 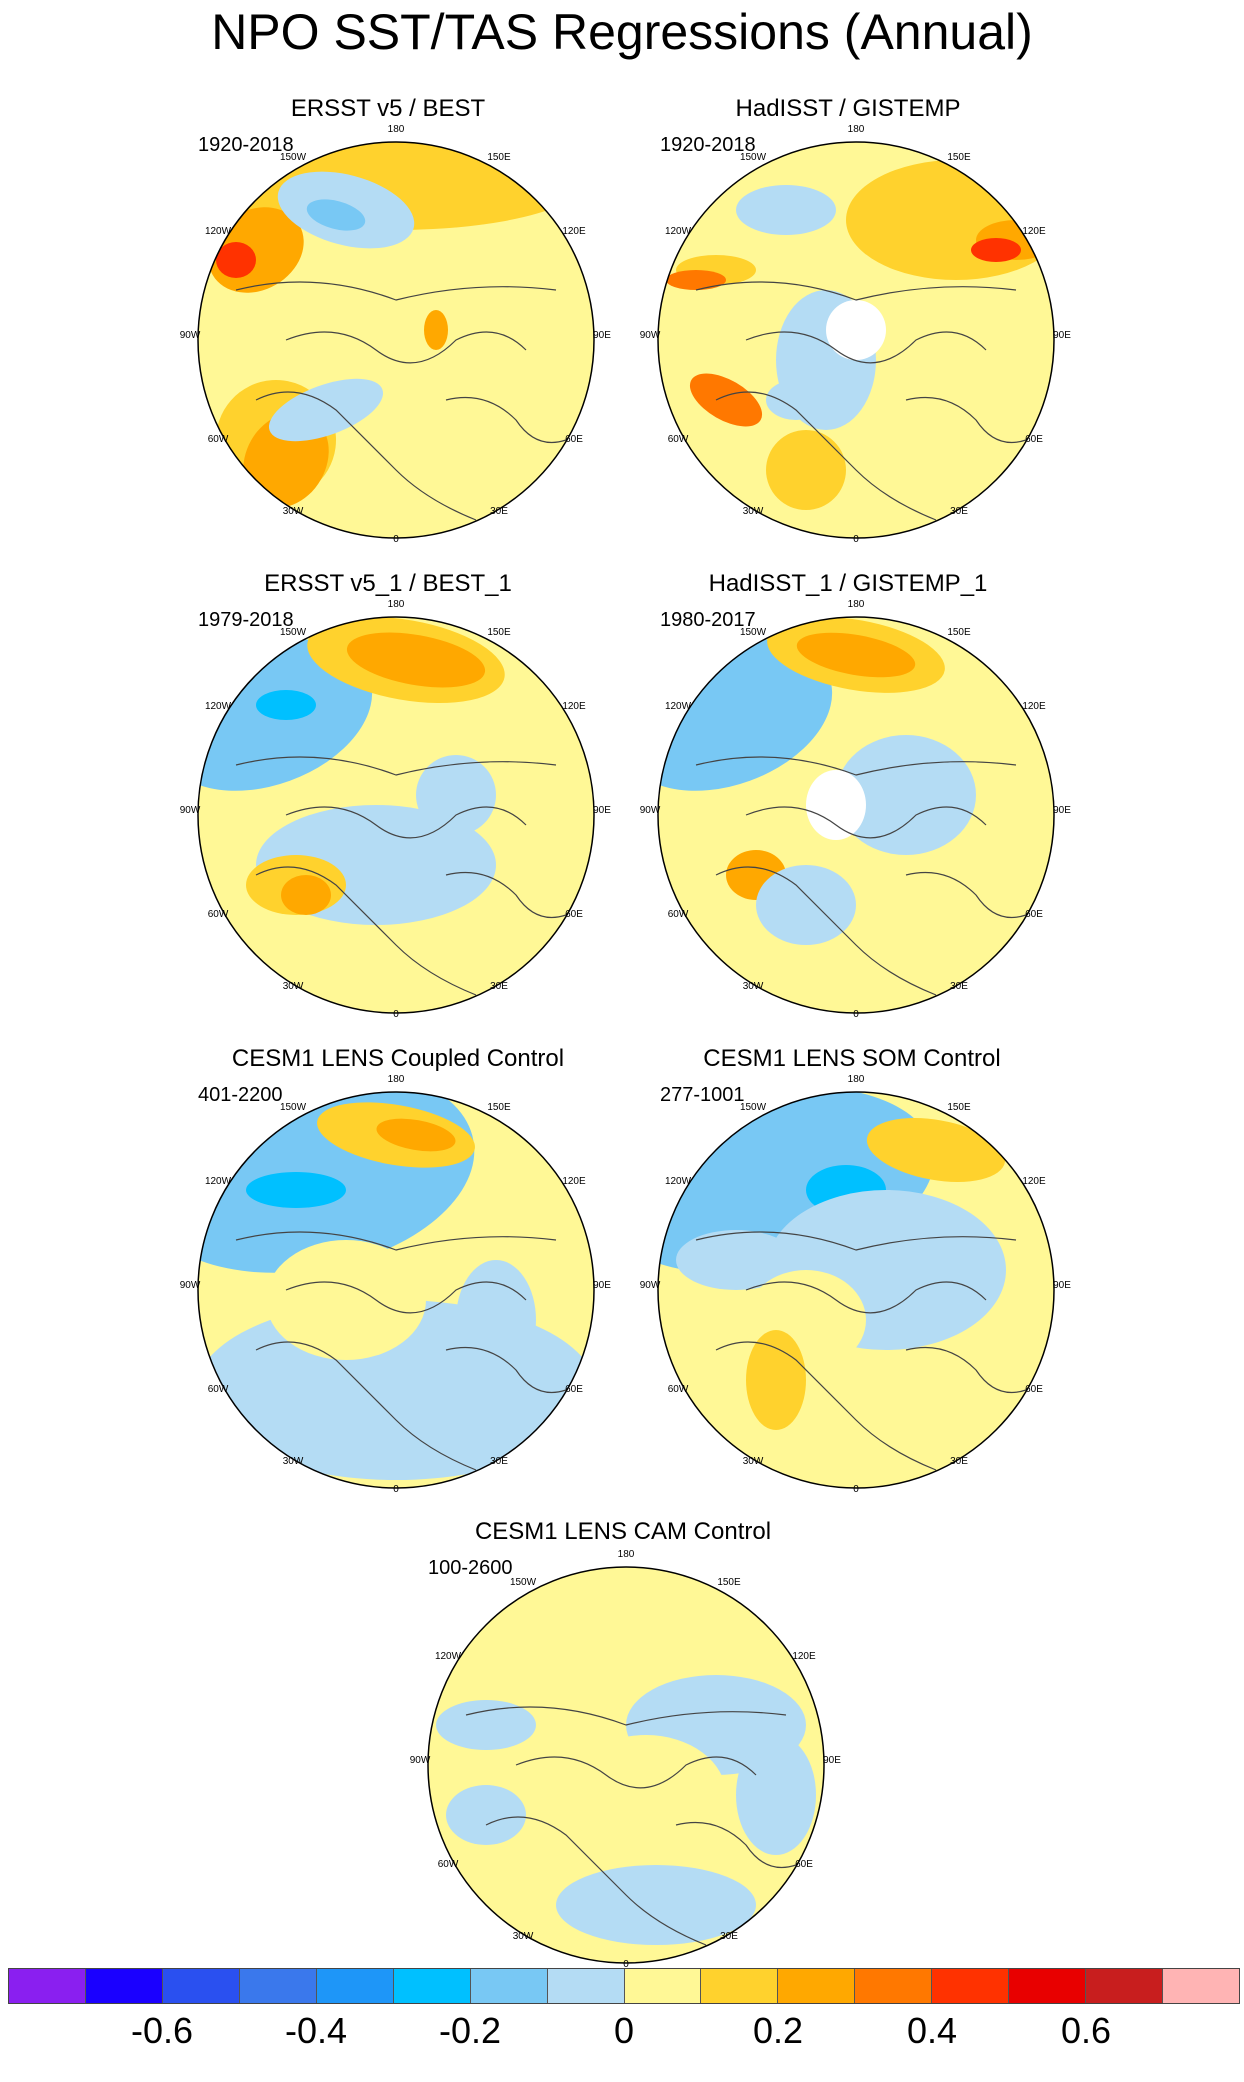 I want to click on panel-period-coupled: 401-2200, so click(x=240, y=1095).